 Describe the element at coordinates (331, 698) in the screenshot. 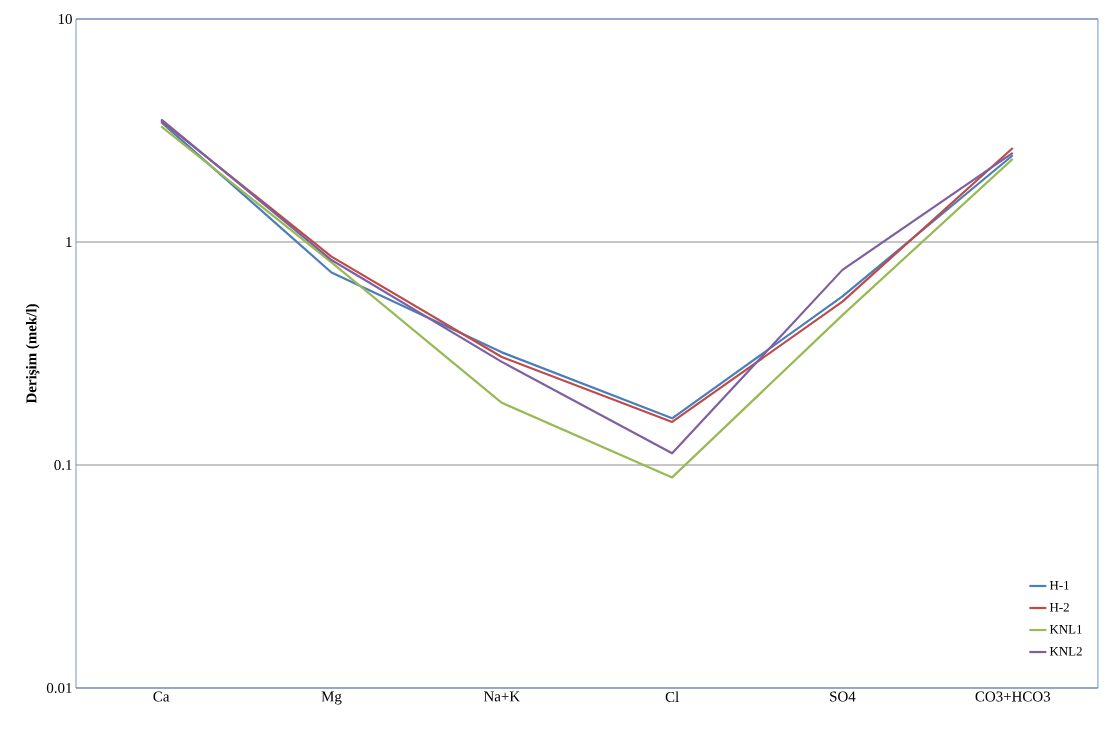

I see `x-tick-label: Mg` at that location.